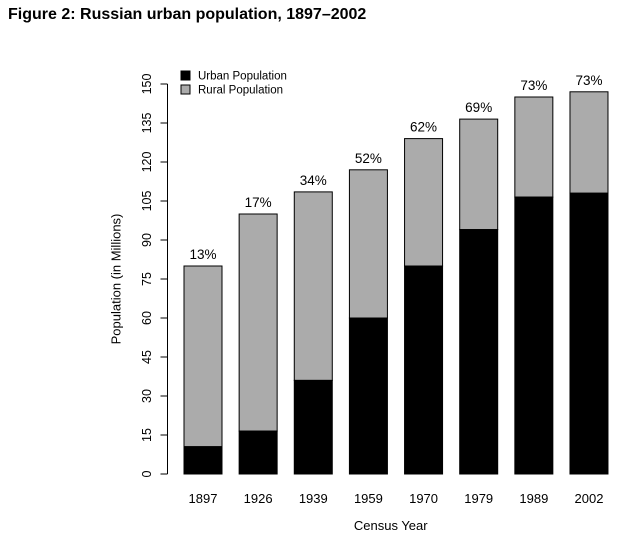 This screenshot has height=548, width=624. Describe the element at coordinates (478, 498) in the screenshot. I see `x-axis-category-label-1979: 1979` at that location.